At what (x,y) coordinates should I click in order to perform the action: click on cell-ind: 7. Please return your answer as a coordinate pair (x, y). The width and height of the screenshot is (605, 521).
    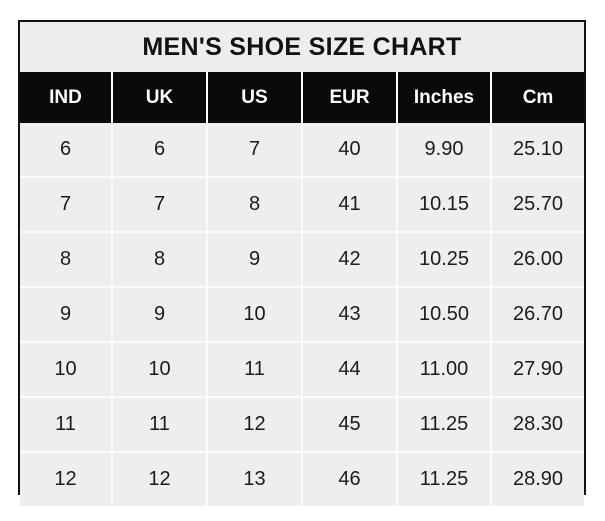
    Looking at the image, I should click on (66, 204).